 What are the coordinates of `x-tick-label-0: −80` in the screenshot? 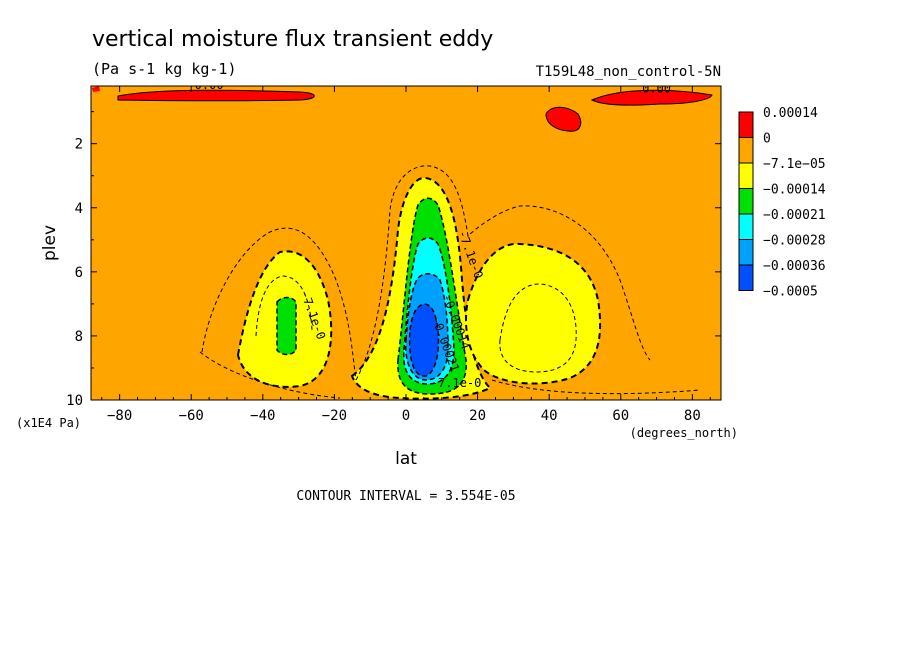 It's located at (119, 416).